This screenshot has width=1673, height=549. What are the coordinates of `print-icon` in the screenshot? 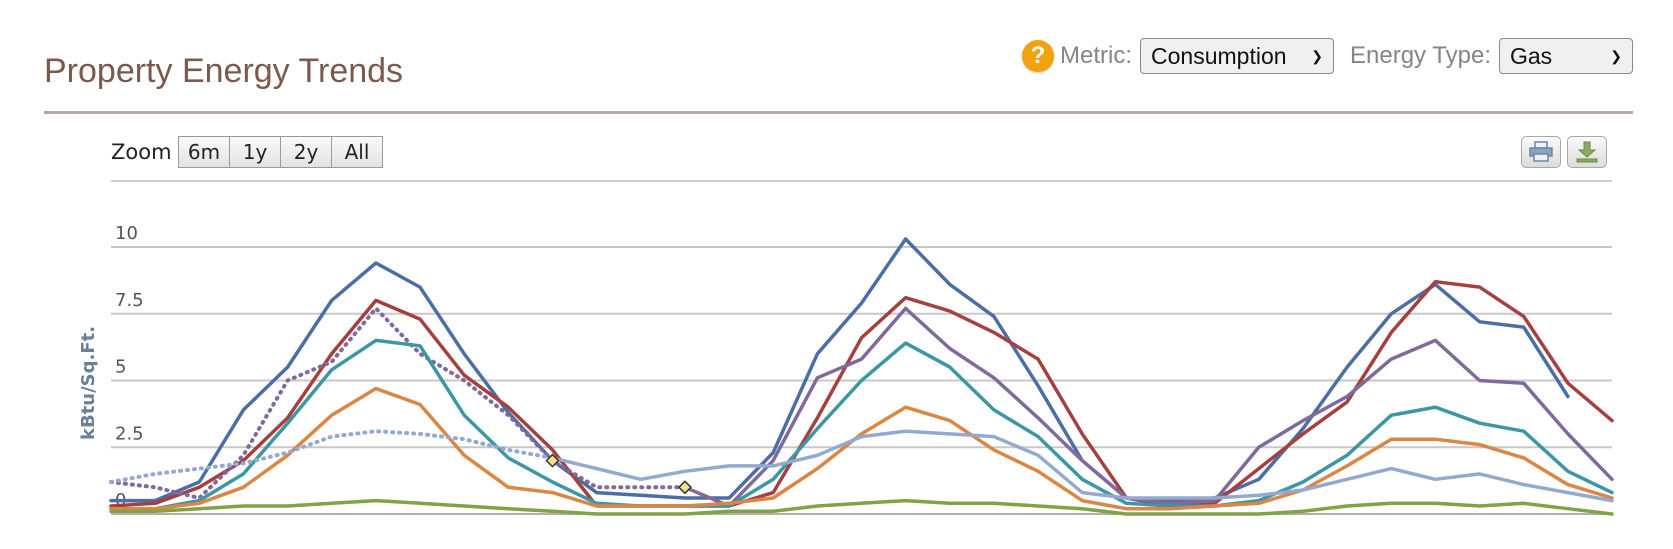 It's located at (1541, 151).